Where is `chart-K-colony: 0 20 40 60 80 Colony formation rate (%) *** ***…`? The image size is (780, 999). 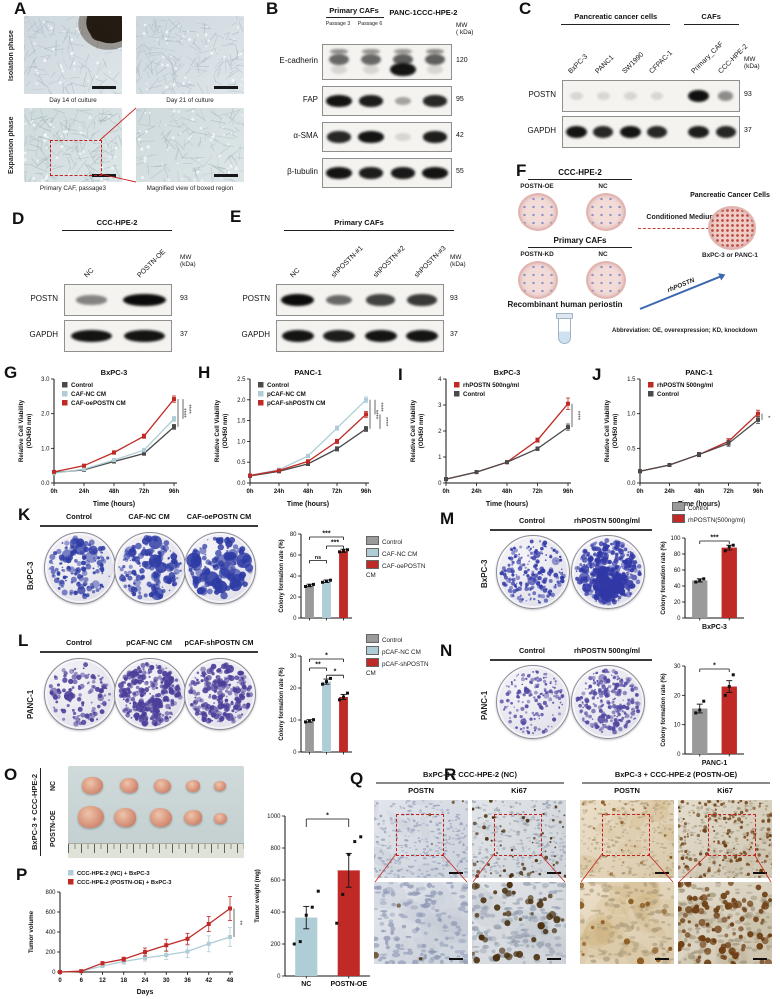 chart-K-colony: 0 20 40 60 80 Colony formation rate (%) *** ***… is located at coordinates (316, 574).